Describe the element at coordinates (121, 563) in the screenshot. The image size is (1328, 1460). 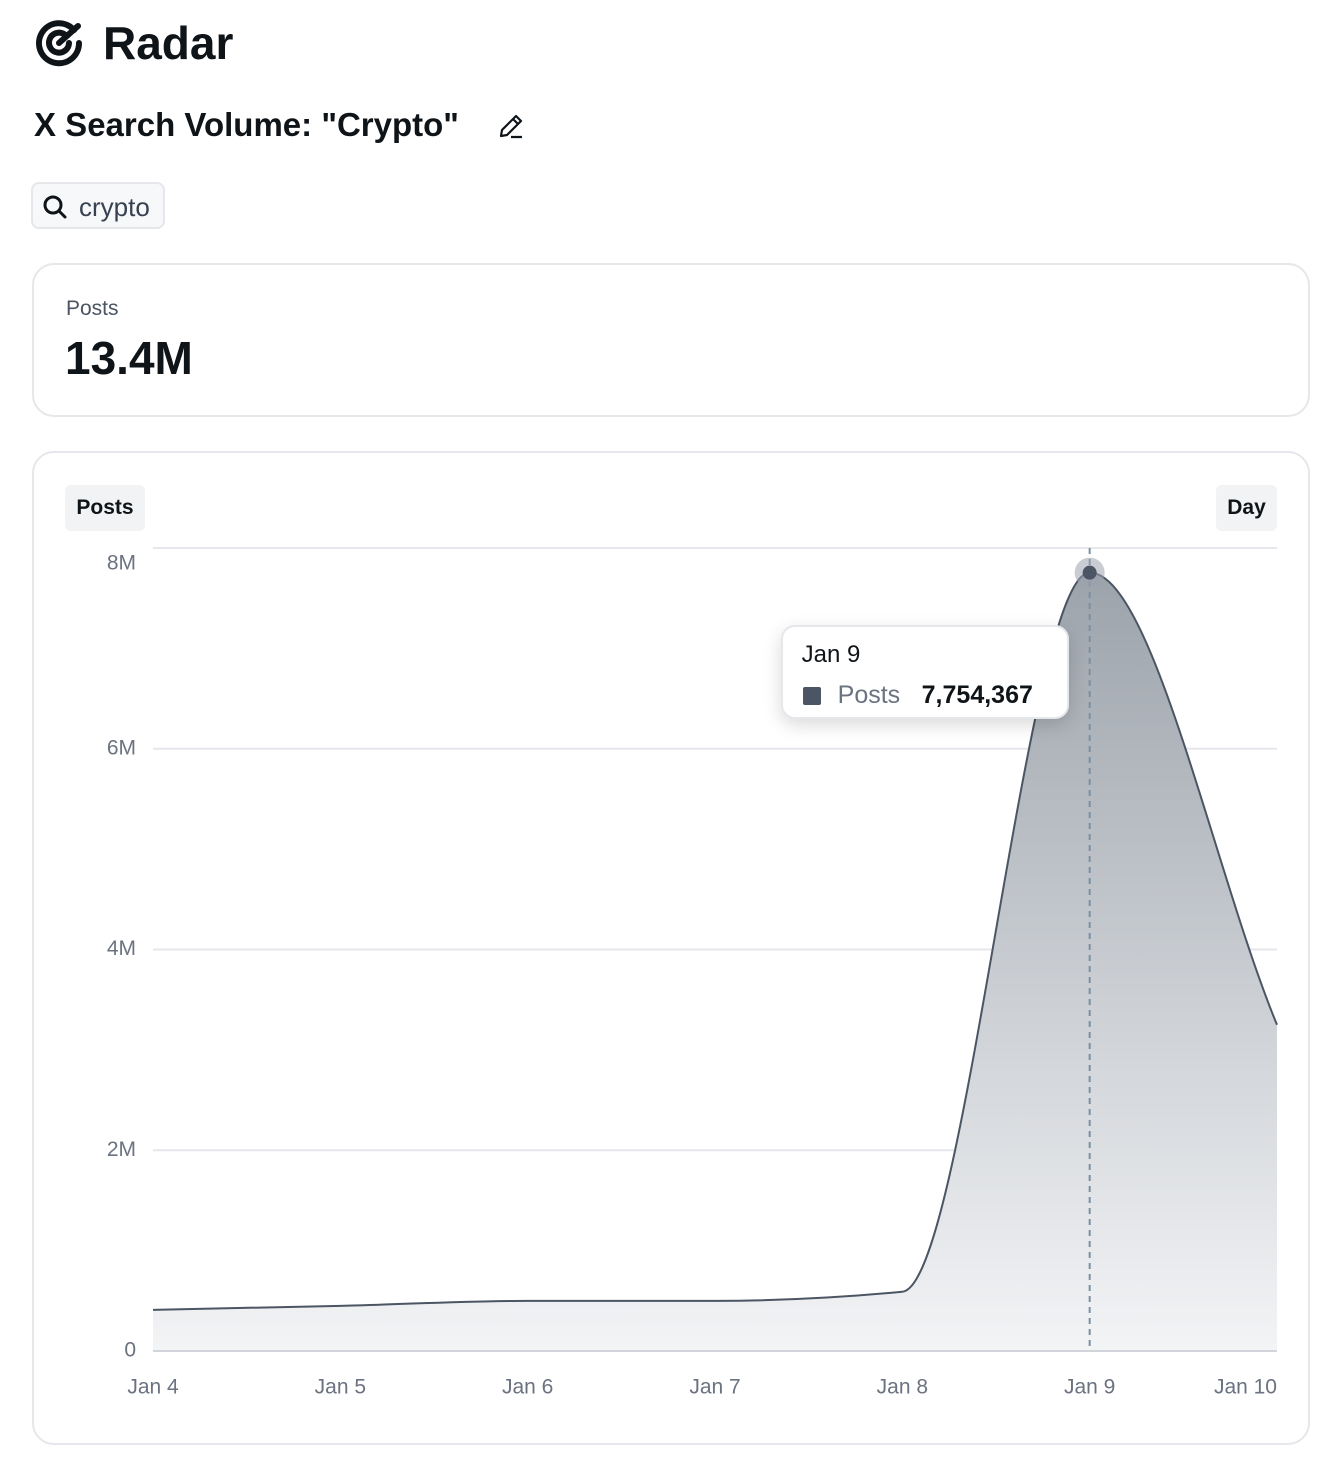
I see `y-tick-label: 8M` at that location.